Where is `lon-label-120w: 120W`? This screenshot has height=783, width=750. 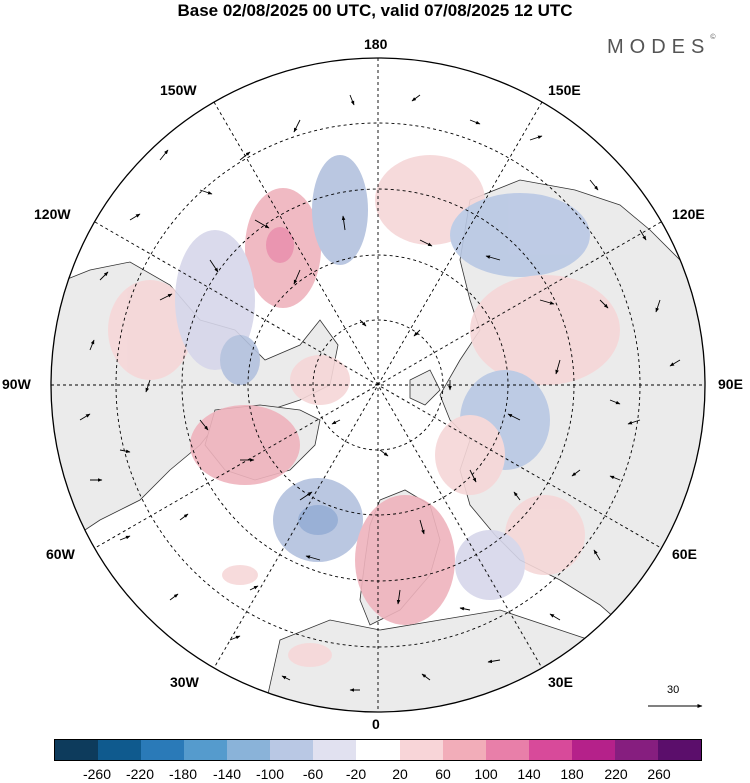
lon-label-120w: 120W is located at coordinates (52, 214).